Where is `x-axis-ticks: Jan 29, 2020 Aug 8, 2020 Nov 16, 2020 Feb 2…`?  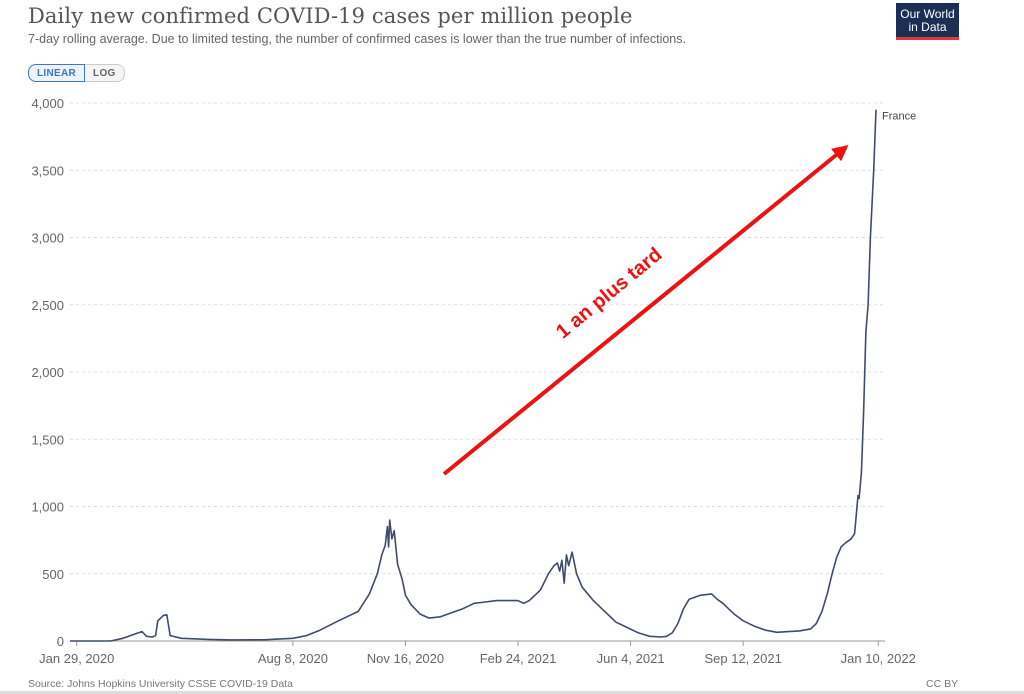
x-axis-ticks: Jan 29, 2020 Aug 8, 2020 Nov 16, 2020 Feb 2… is located at coordinates (477, 653).